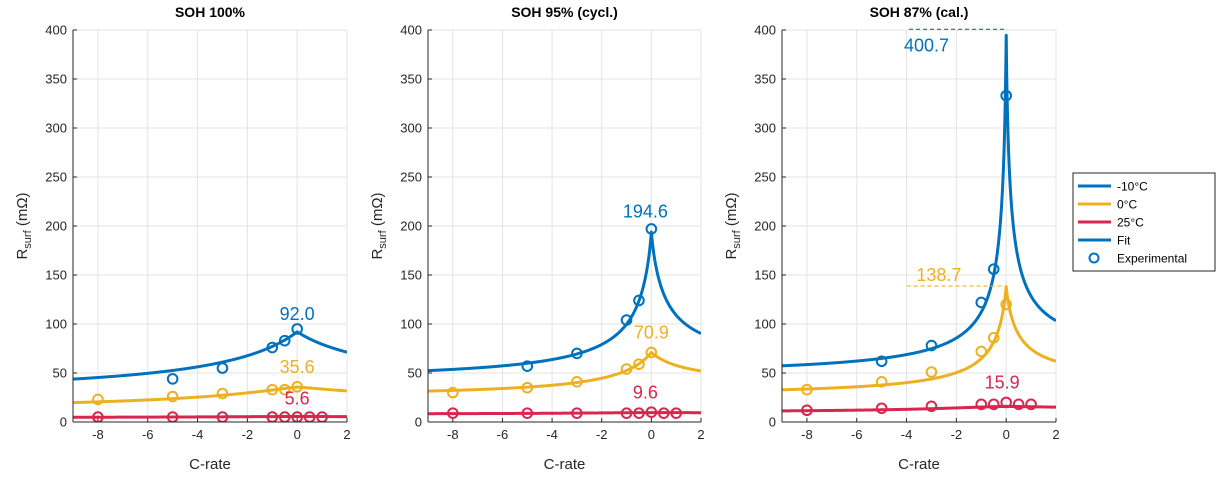 The height and width of the screenshot is (482, 1222). I want to click on peak-value-label: 400.7, so click(926, 45).